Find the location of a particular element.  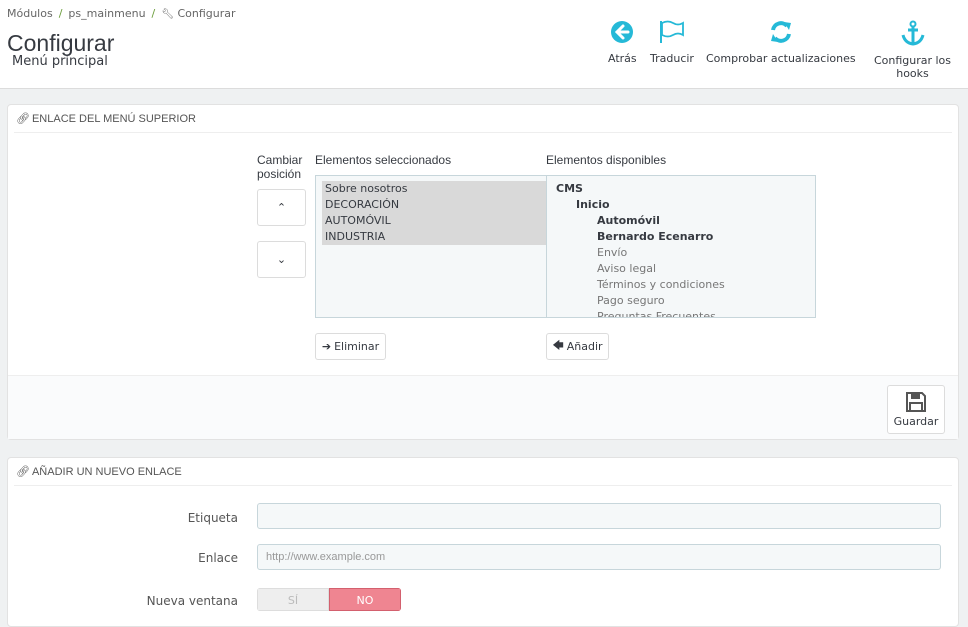

label-field-label: Etiqueta is located at coordinates (212, 518).